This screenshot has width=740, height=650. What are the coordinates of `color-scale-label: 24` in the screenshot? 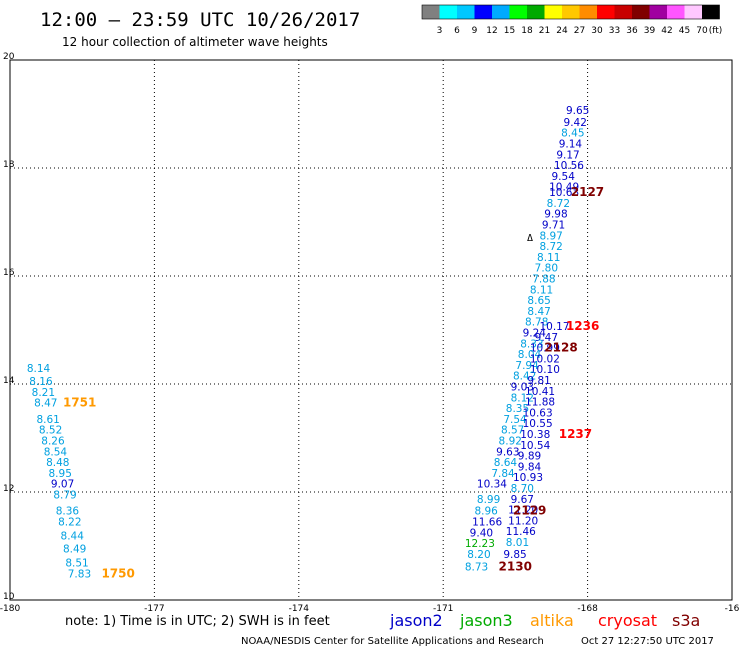 It's located at (562, 31).